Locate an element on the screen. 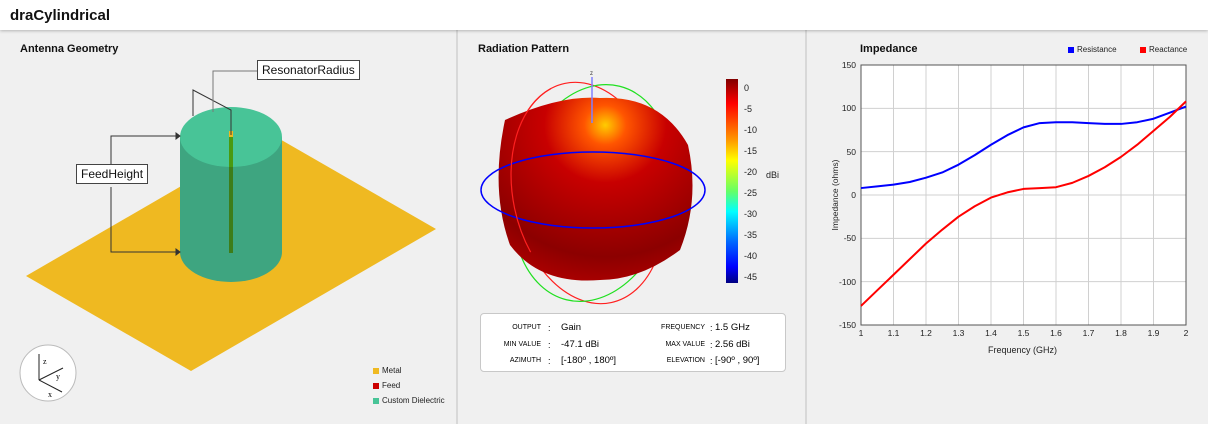 The image size is (1208, 424). feed-swatch is located at coordinates (376, 385).